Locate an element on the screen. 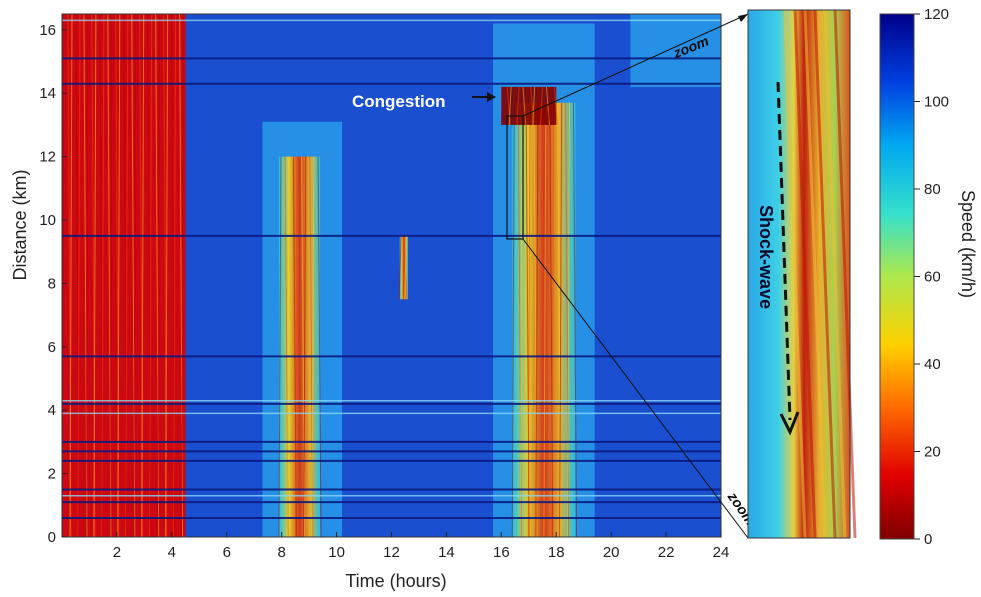  zoom-region-box is located at coordinates (515, 177).